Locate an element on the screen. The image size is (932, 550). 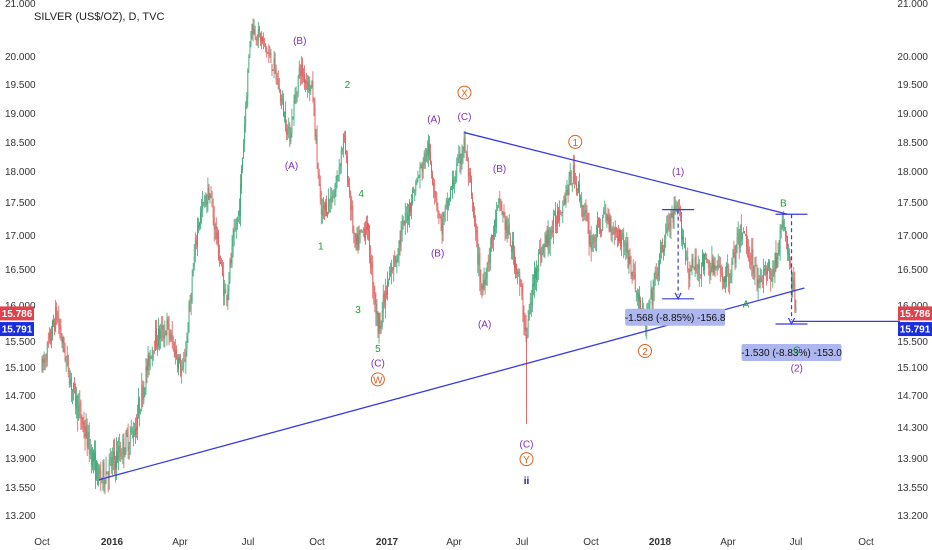
measure-label-box is located at coordinates (791, 352).